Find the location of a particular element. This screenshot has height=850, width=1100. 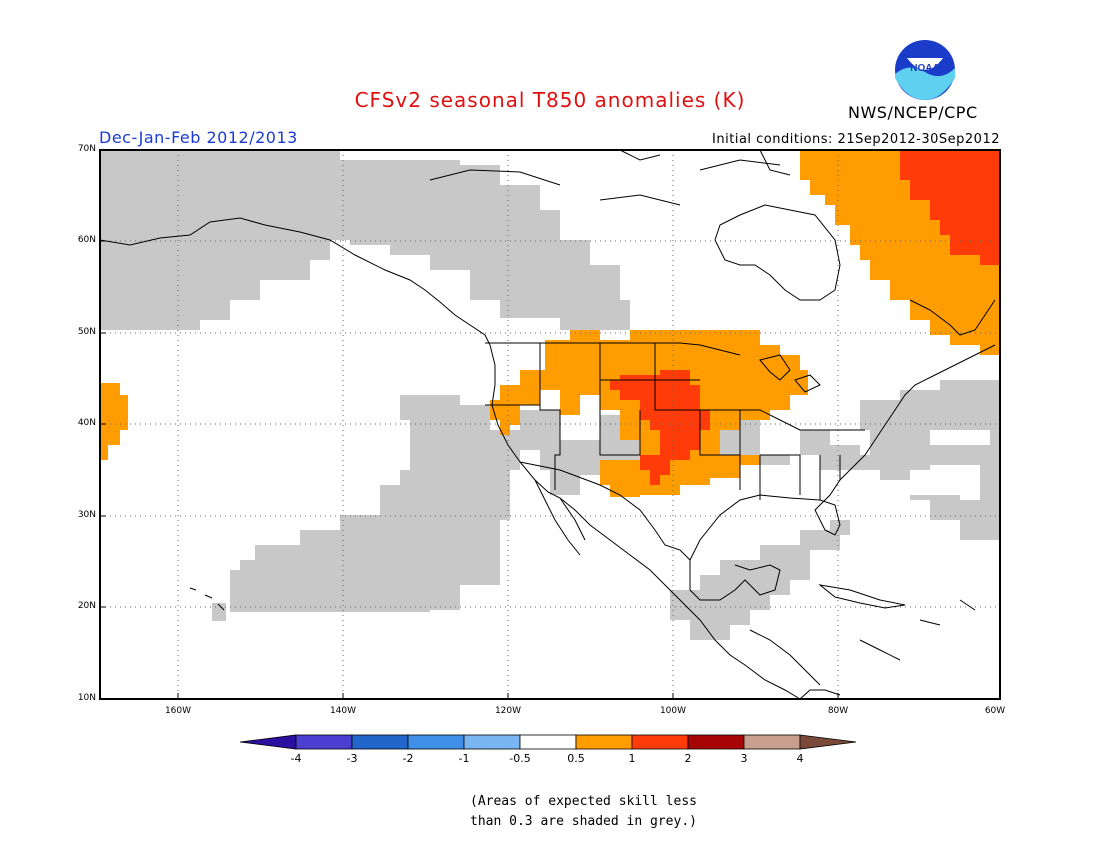

colorbar is located at coordinates (548, 742).